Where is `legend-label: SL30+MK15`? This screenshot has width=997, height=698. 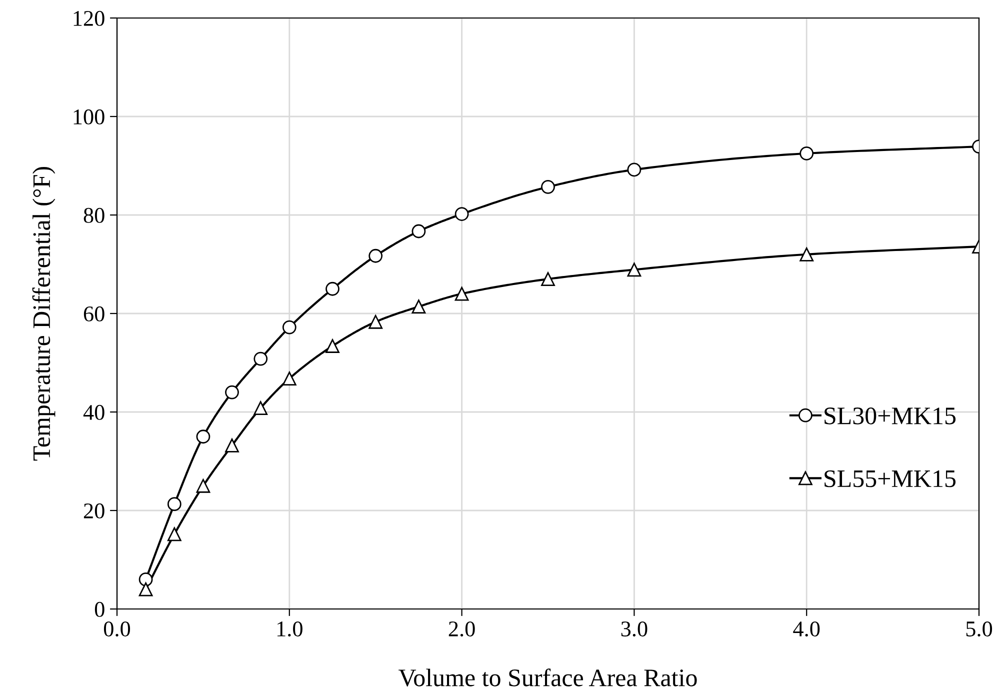 legend-label: SL30+MK15 is located at coordinates (890, 415).